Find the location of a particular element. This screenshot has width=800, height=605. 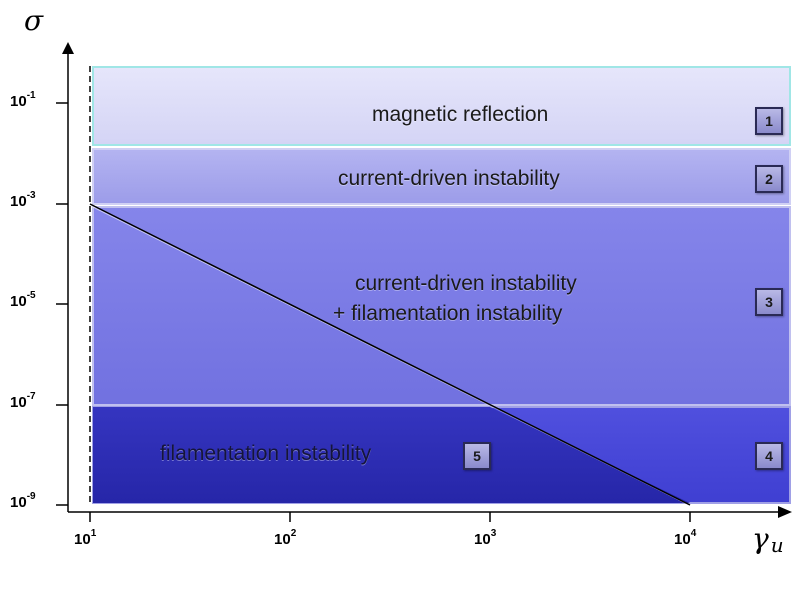

region-1-label: magnetic reflection is located at coordinates (460, 114).